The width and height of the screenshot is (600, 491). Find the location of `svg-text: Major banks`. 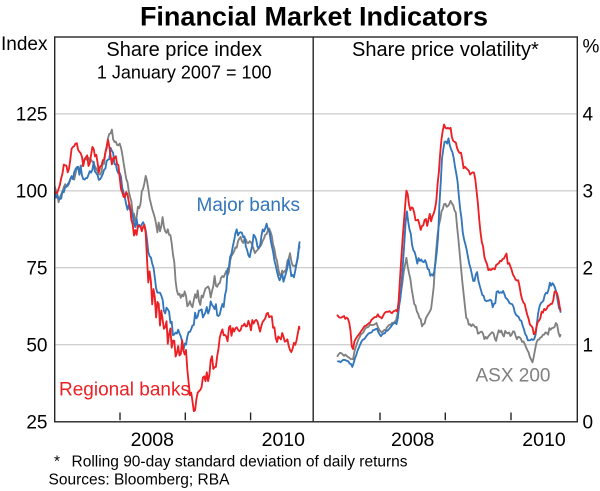

svg-text: Major banks is located at coordinates (249, 205).